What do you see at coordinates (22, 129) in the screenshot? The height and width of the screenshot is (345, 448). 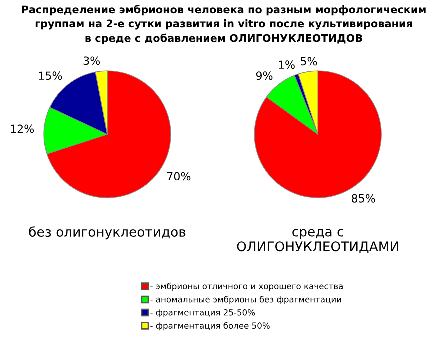 I see `data-label: 12%` at bounding box center [22, 129].